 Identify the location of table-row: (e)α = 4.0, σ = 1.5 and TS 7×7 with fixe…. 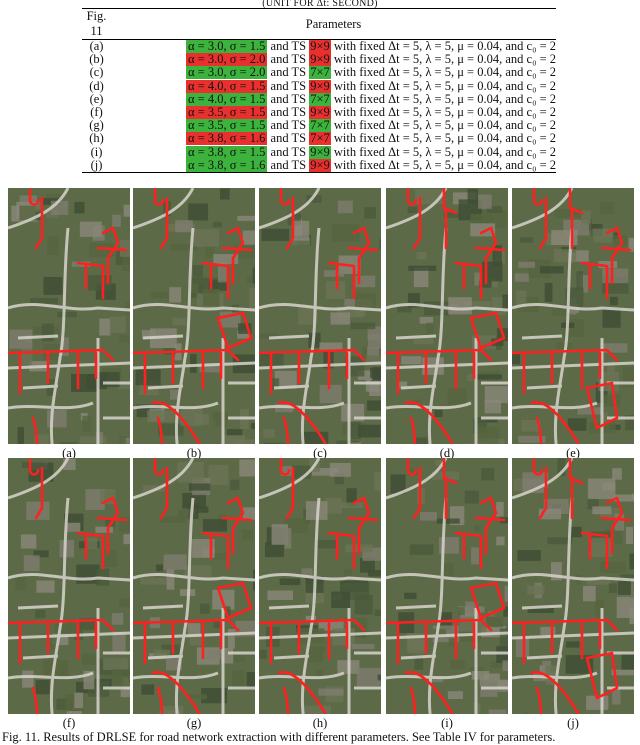
(319, 99).